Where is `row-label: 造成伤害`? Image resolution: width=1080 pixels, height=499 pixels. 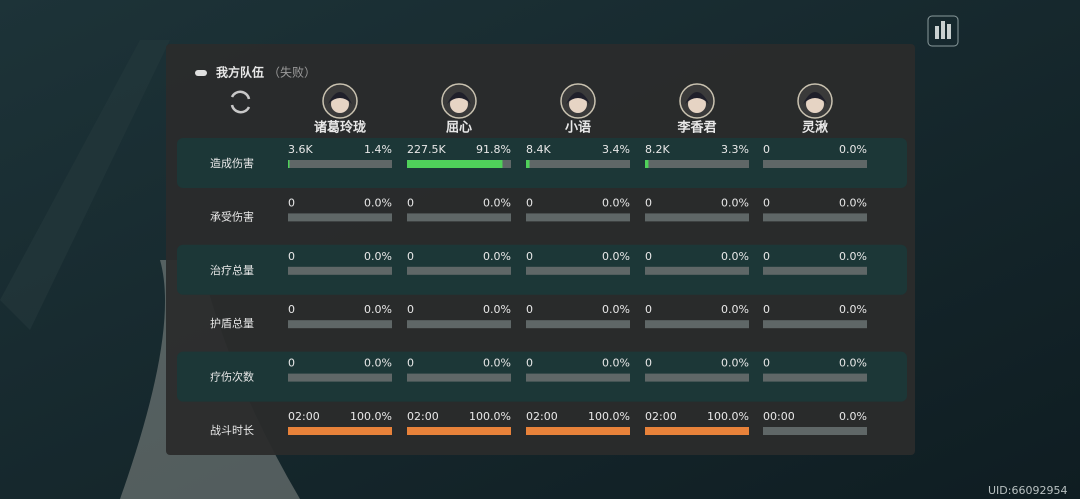
row-label: 造成伤害 is located at coordinates (232, 163).